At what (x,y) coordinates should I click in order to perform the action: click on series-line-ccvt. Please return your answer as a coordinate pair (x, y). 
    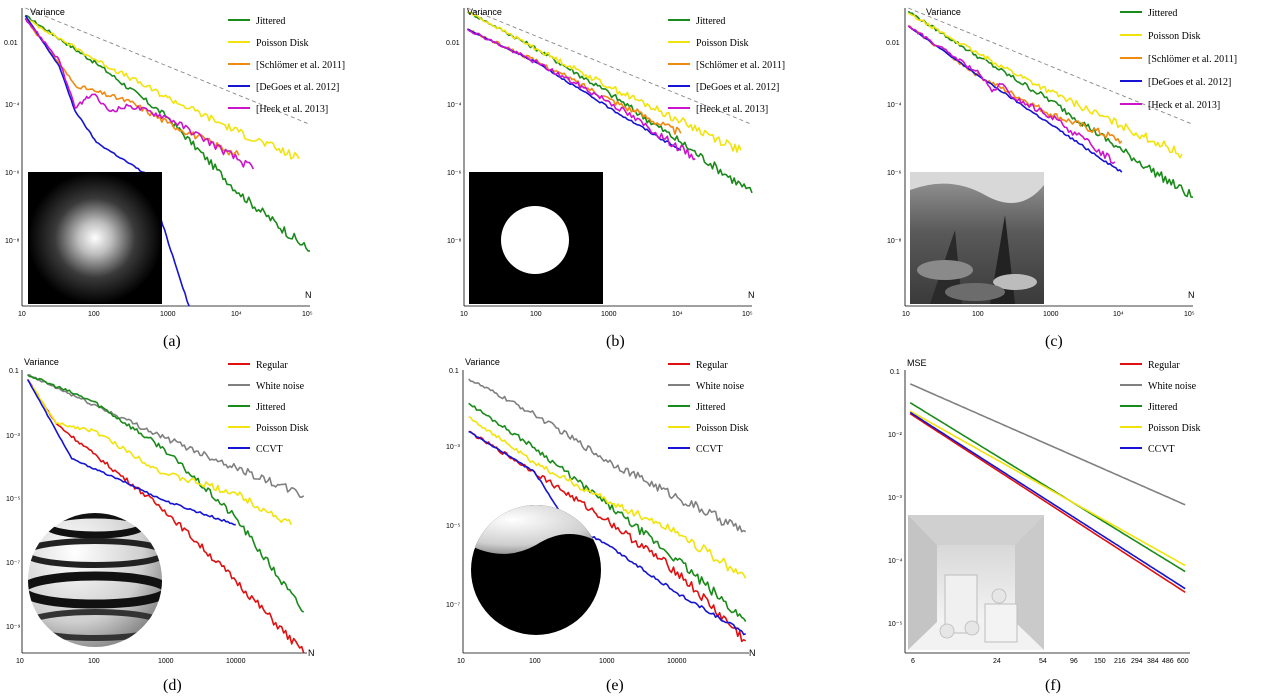
    Looking at the image, I should click on (131, 452).